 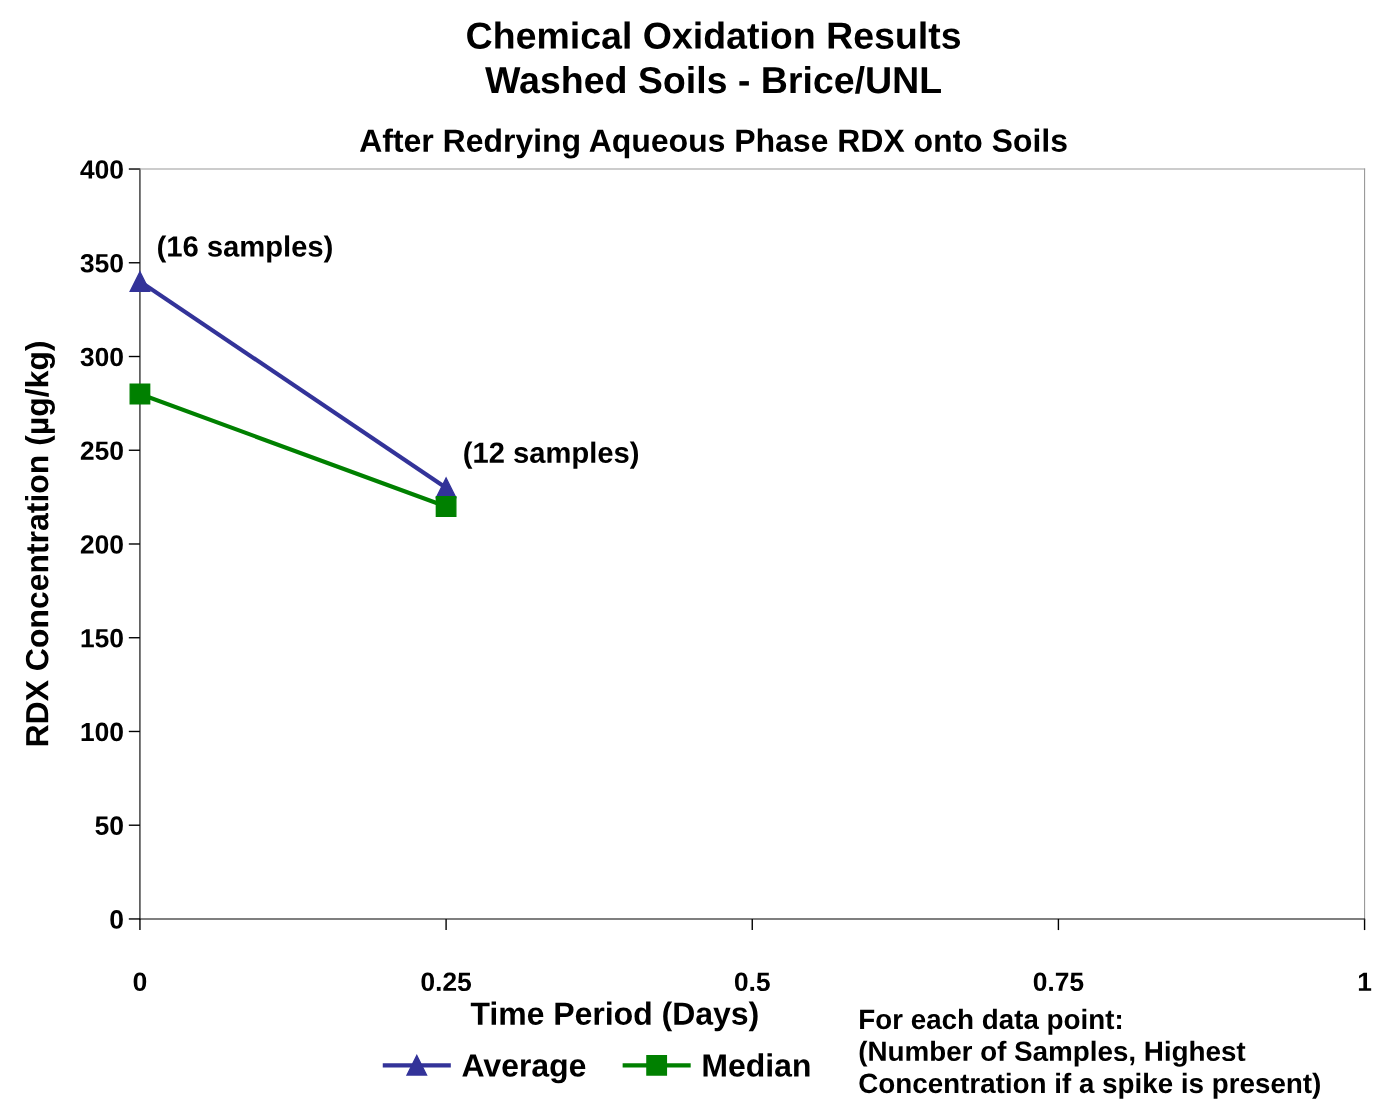 I want to click on x-tick-label: 0.5, so click(x=752, y=982).